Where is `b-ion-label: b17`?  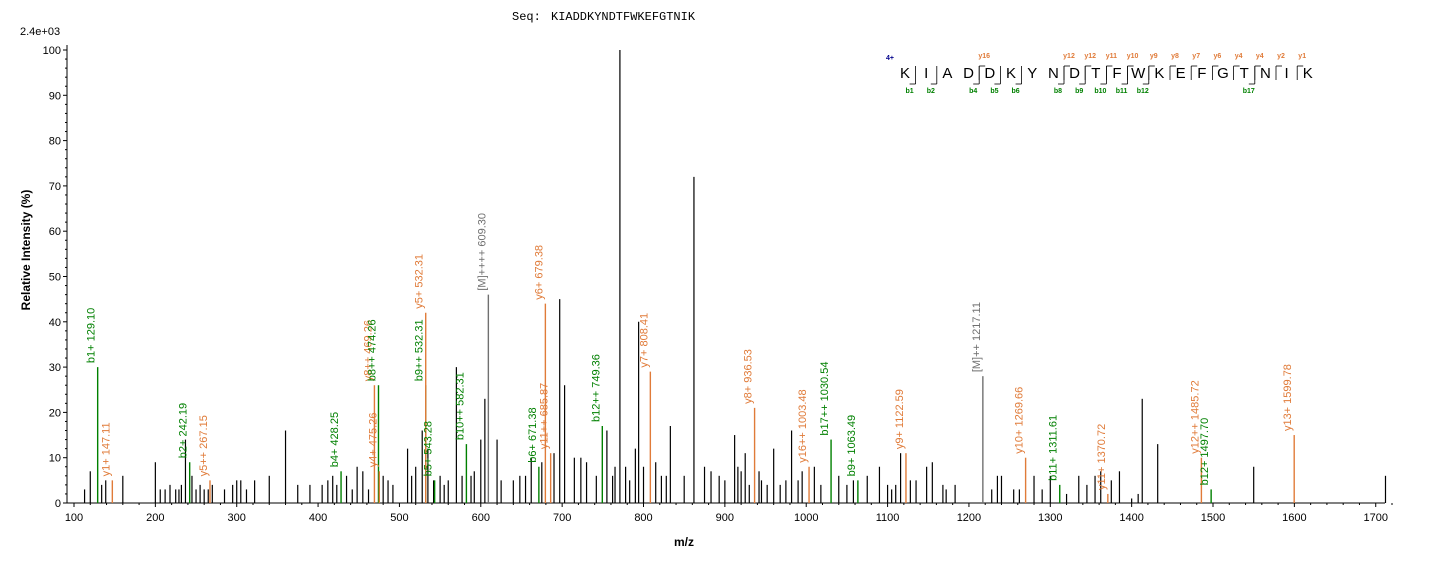
b-ion-label: b17 is located at coordinates (1249, 91).